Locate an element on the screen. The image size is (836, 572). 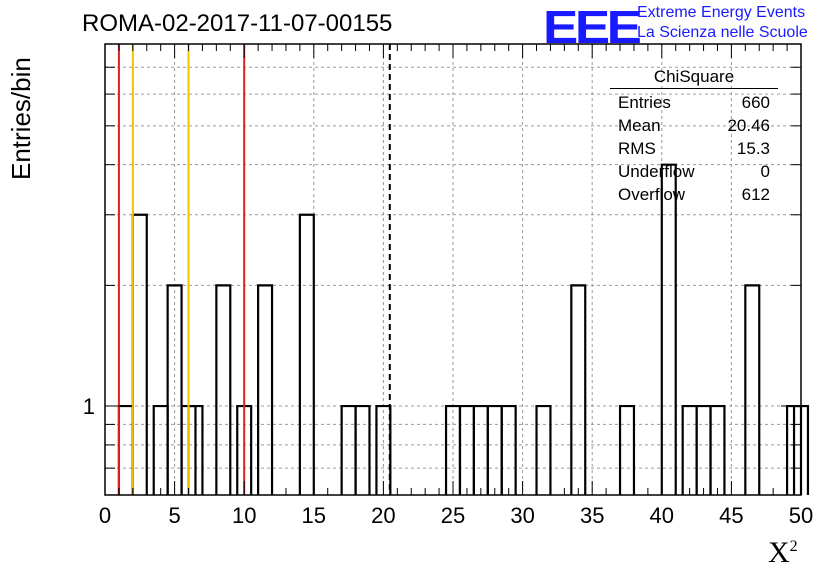
x-tick-label: 30 is located at coordinates (522, 515).